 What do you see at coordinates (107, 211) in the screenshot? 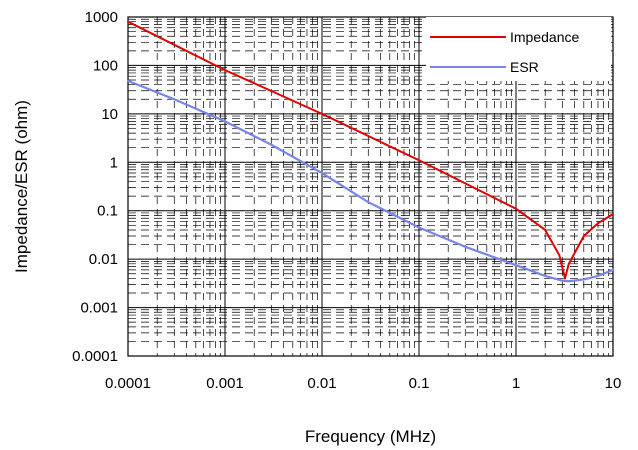
I see `y-tick-label: 0.1` at bounding box center [107, 211].